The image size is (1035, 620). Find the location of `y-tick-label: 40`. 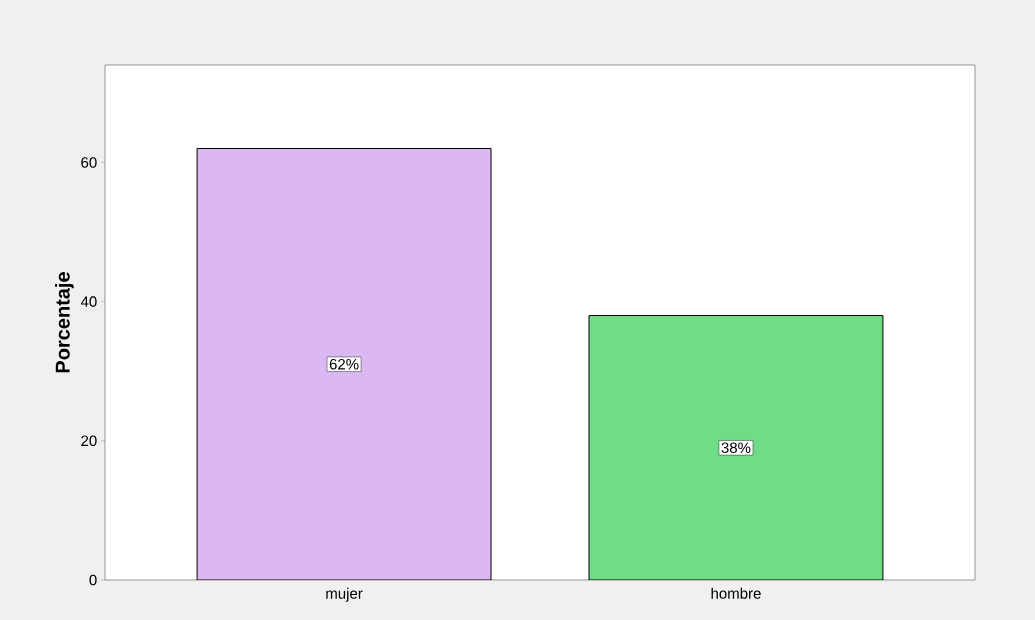

y-tick-label: 40 is located at coordinates (88, 301).